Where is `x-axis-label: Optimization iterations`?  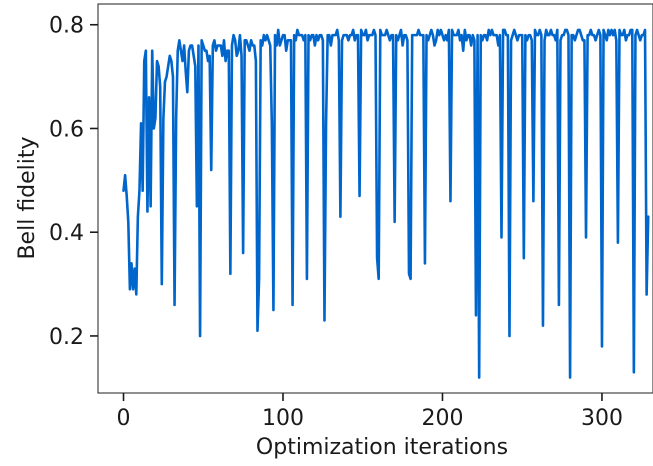
x-axis-label: Optimization iterations is located at coordinates (382, 447).